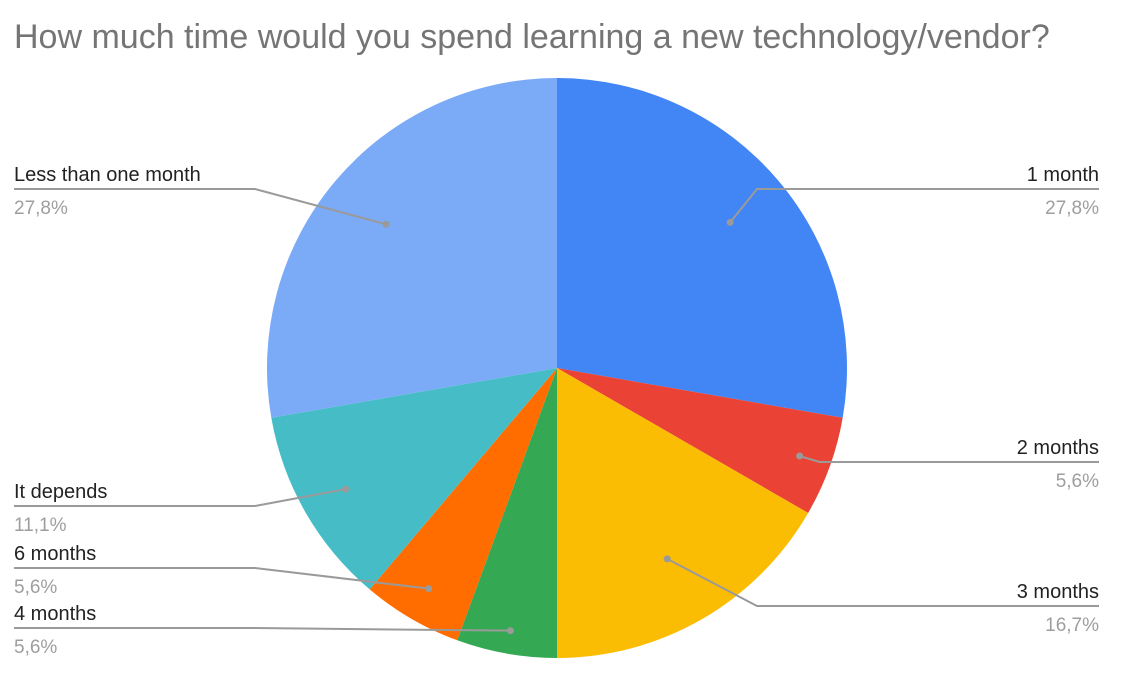 This screenshot has height=680, width=1129. Describe the element at coordinates (1063, 175) in the screenshot. I see `slice-category-label: 1 month` at that location.